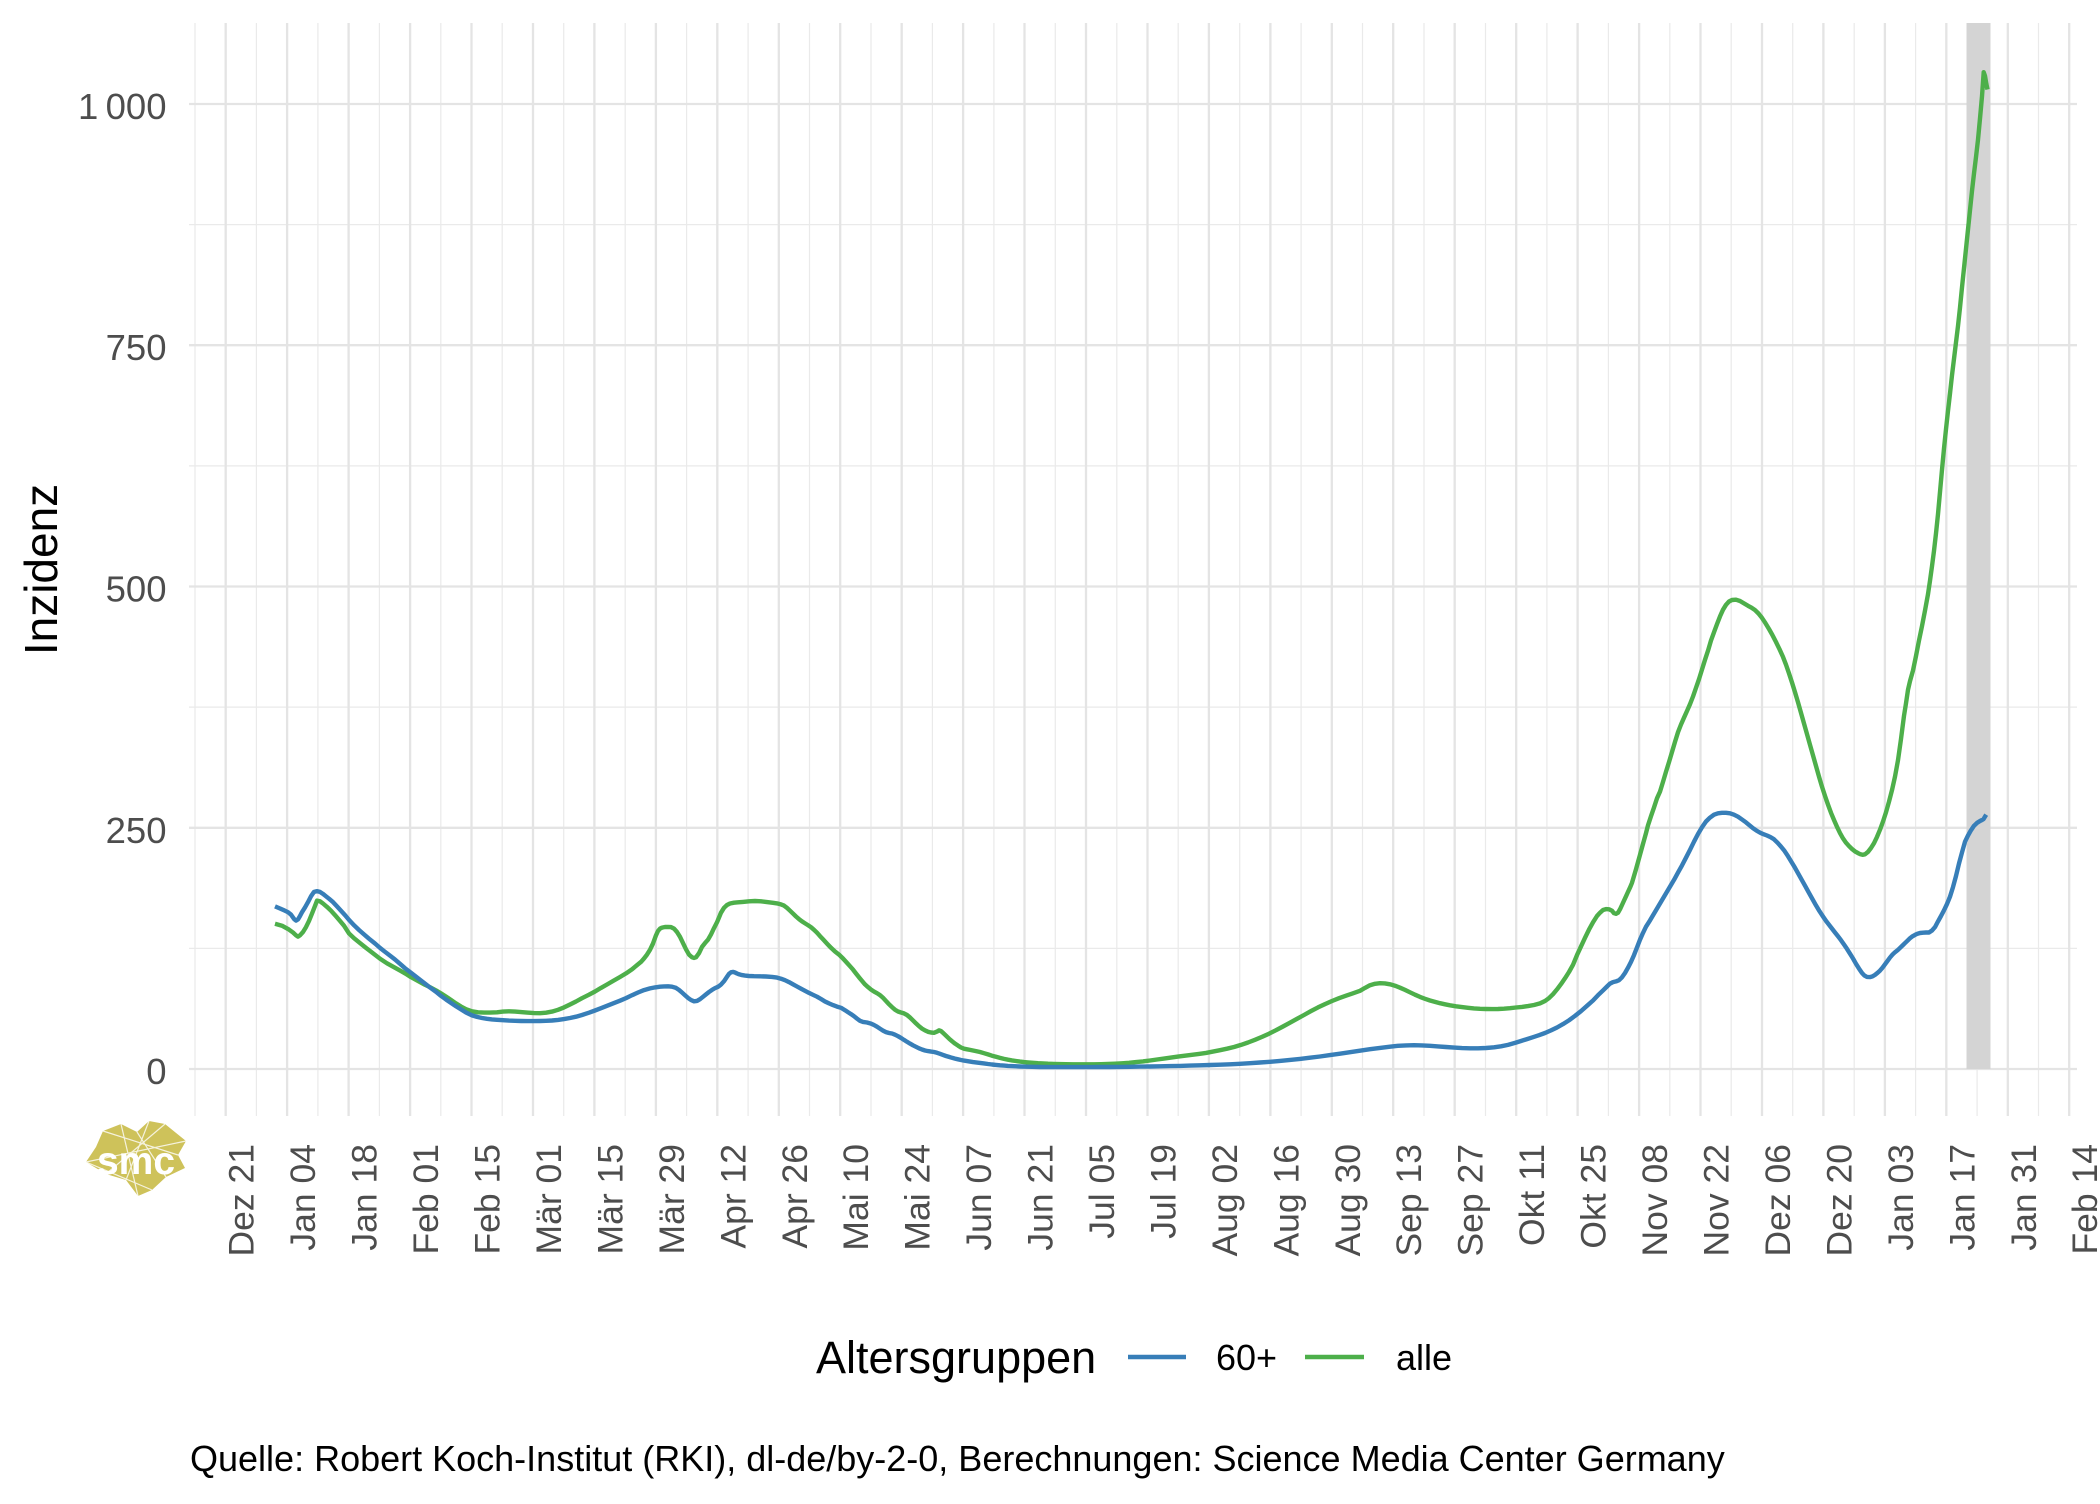  I want to click on svg-text: Sep 13, so click(1409, 1200).